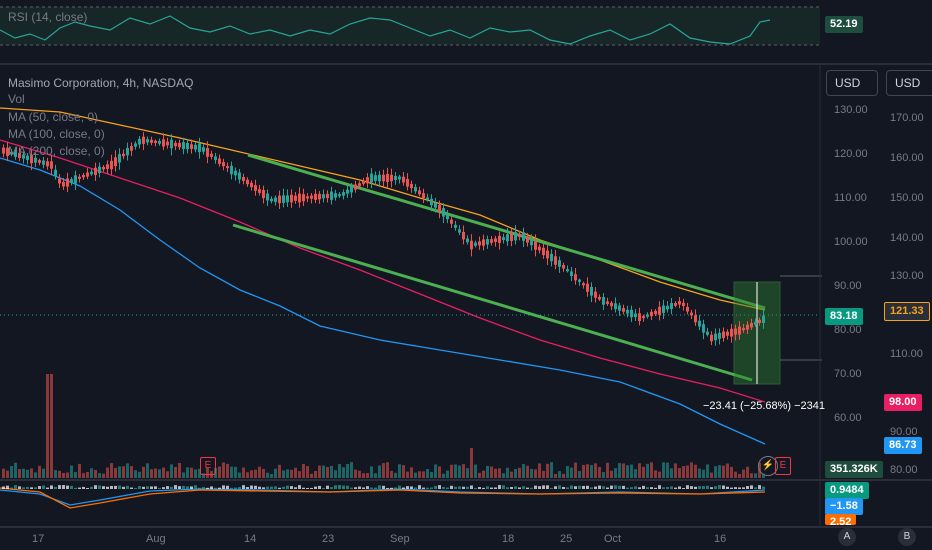 The width and height of the screenshot is (932, 550). Describe the element at coordinates (852, 83) in the screenshot. I see `currency-button-left: USD` at that location.